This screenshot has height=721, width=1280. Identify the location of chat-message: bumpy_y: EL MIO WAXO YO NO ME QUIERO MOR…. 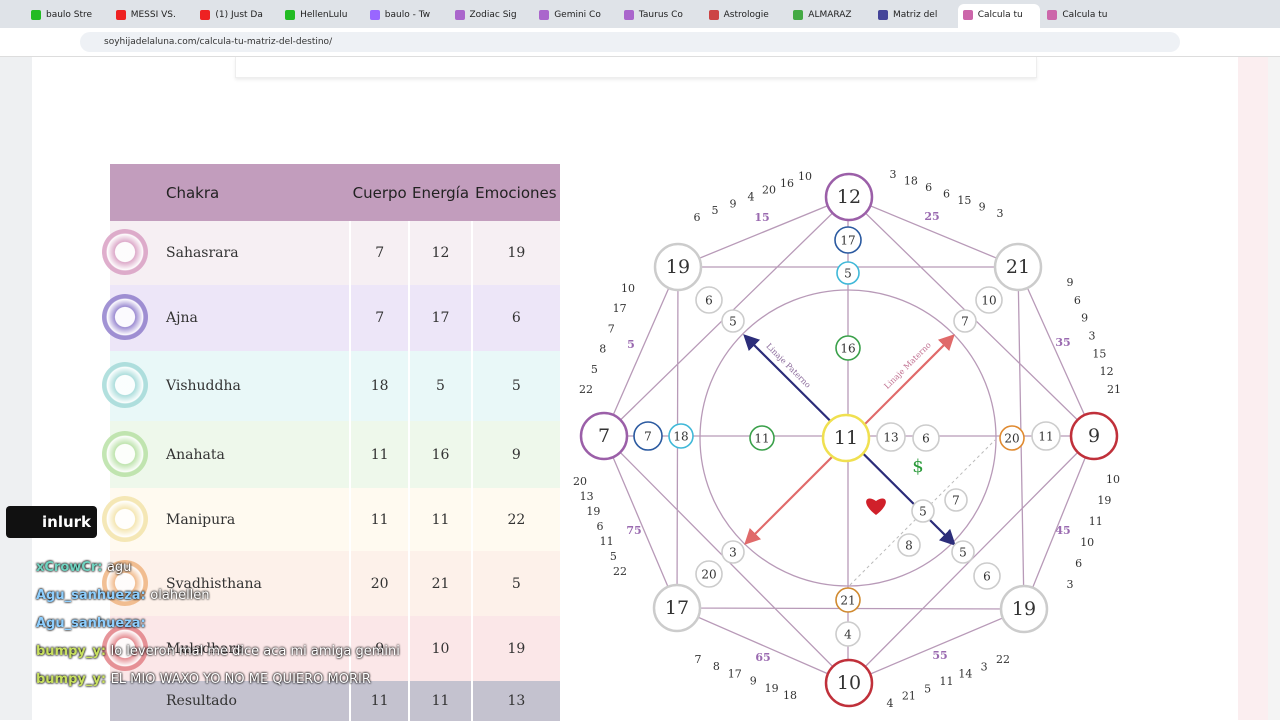
(230, 680).